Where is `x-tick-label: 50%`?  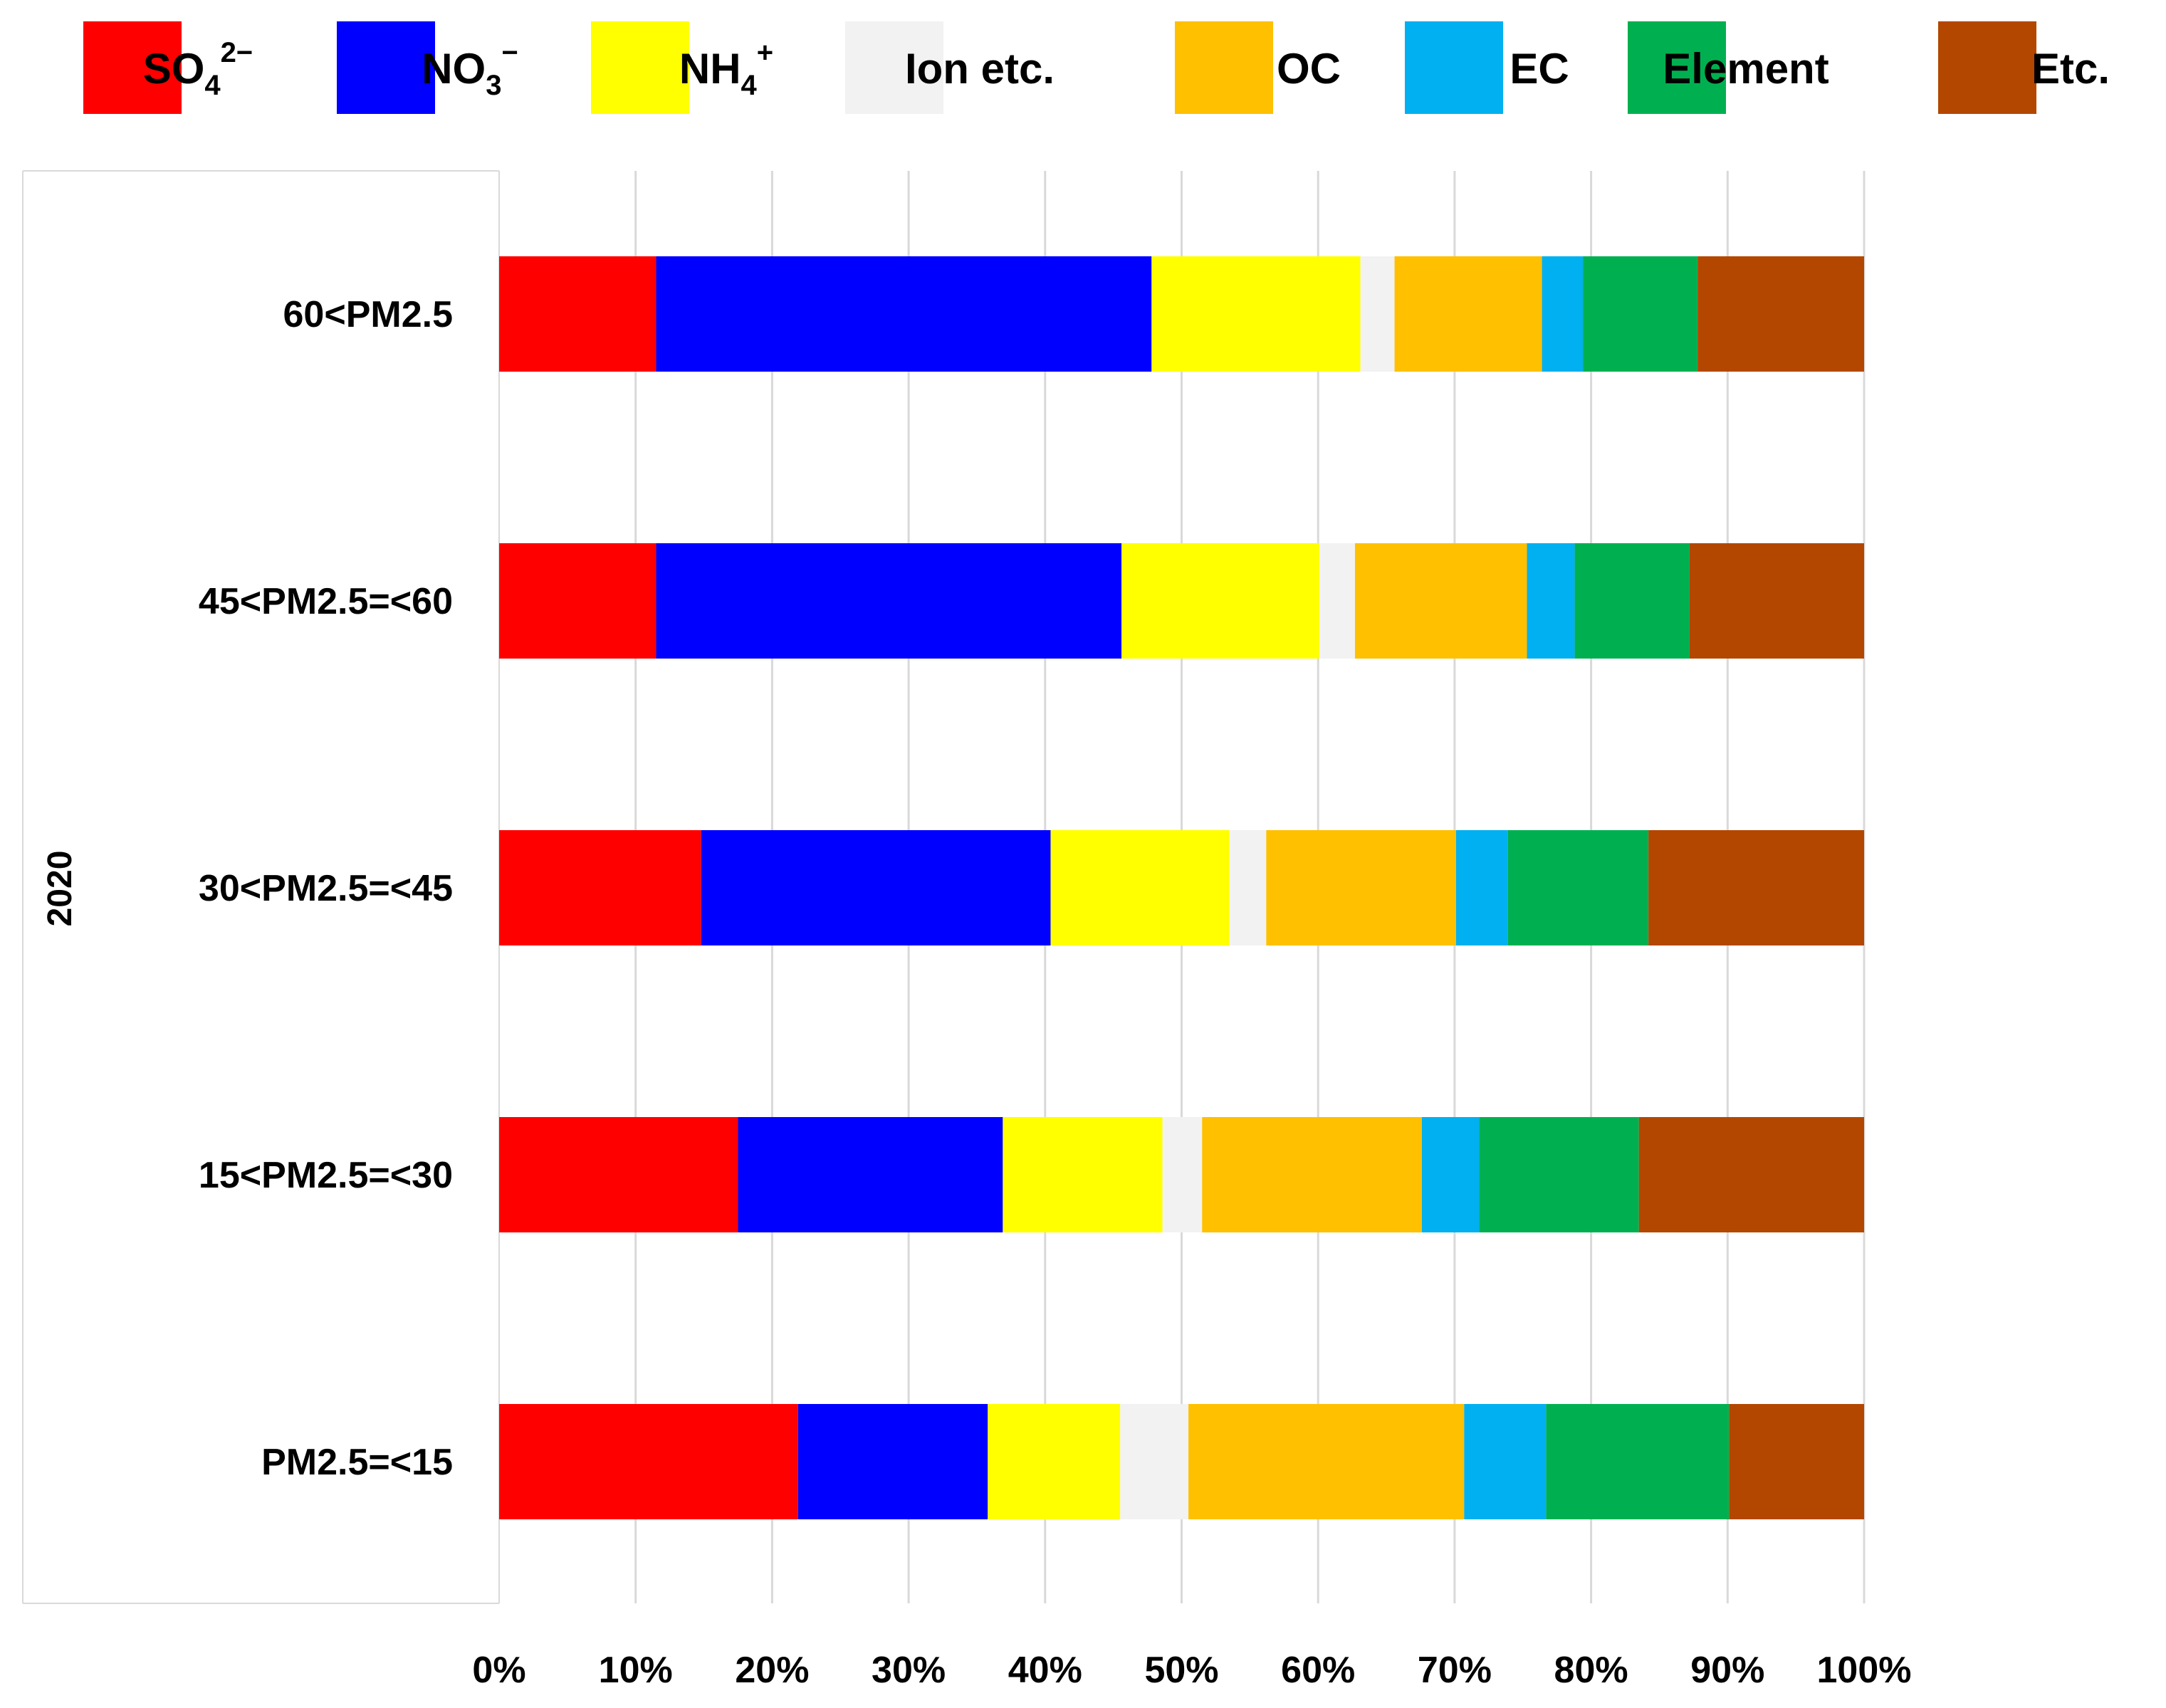
x-tick-label: 50% is located at coordinates (1181, 1670).